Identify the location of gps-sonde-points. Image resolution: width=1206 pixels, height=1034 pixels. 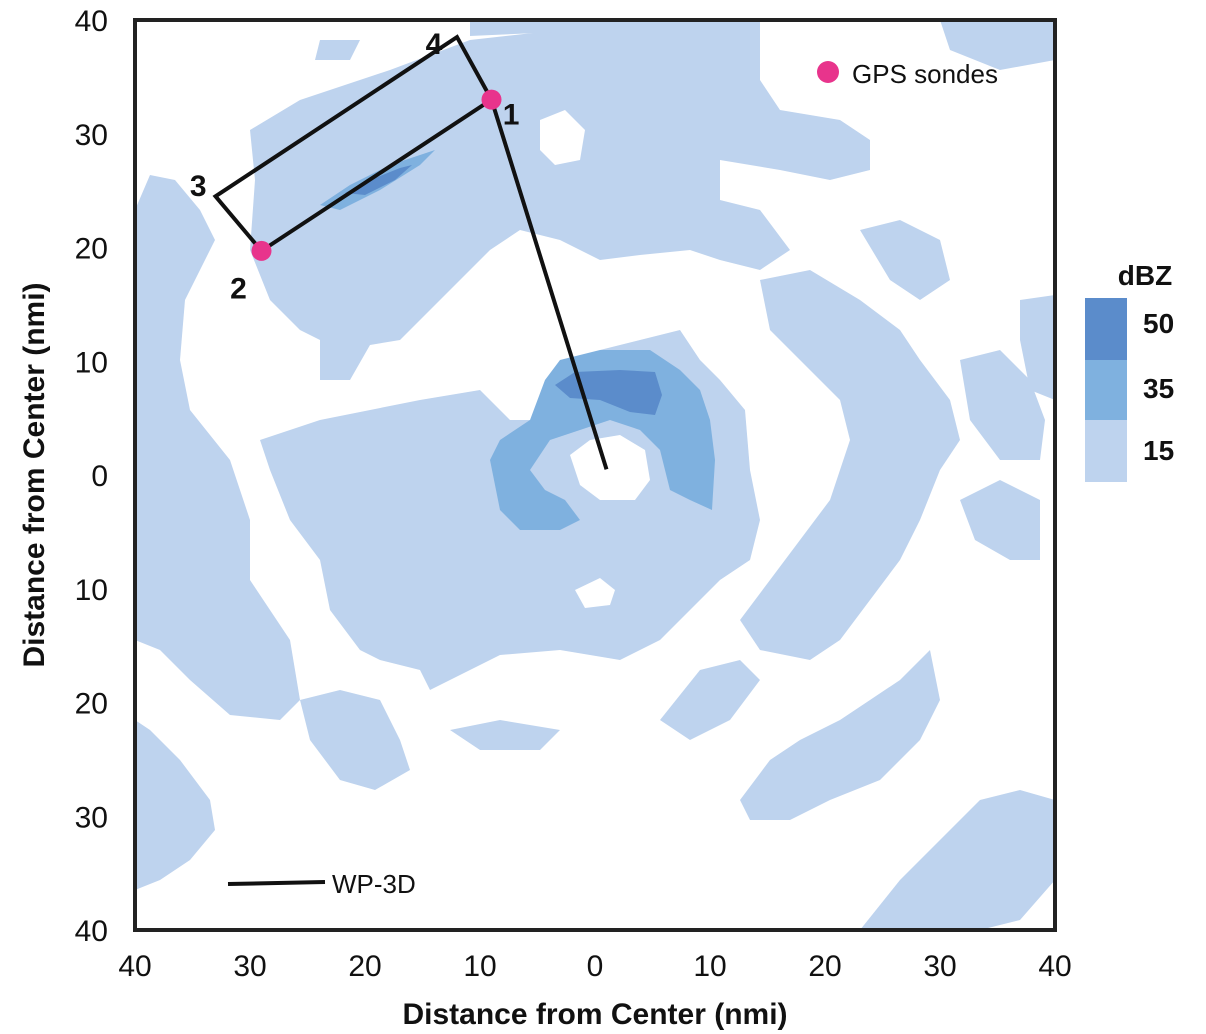
(376, 175).